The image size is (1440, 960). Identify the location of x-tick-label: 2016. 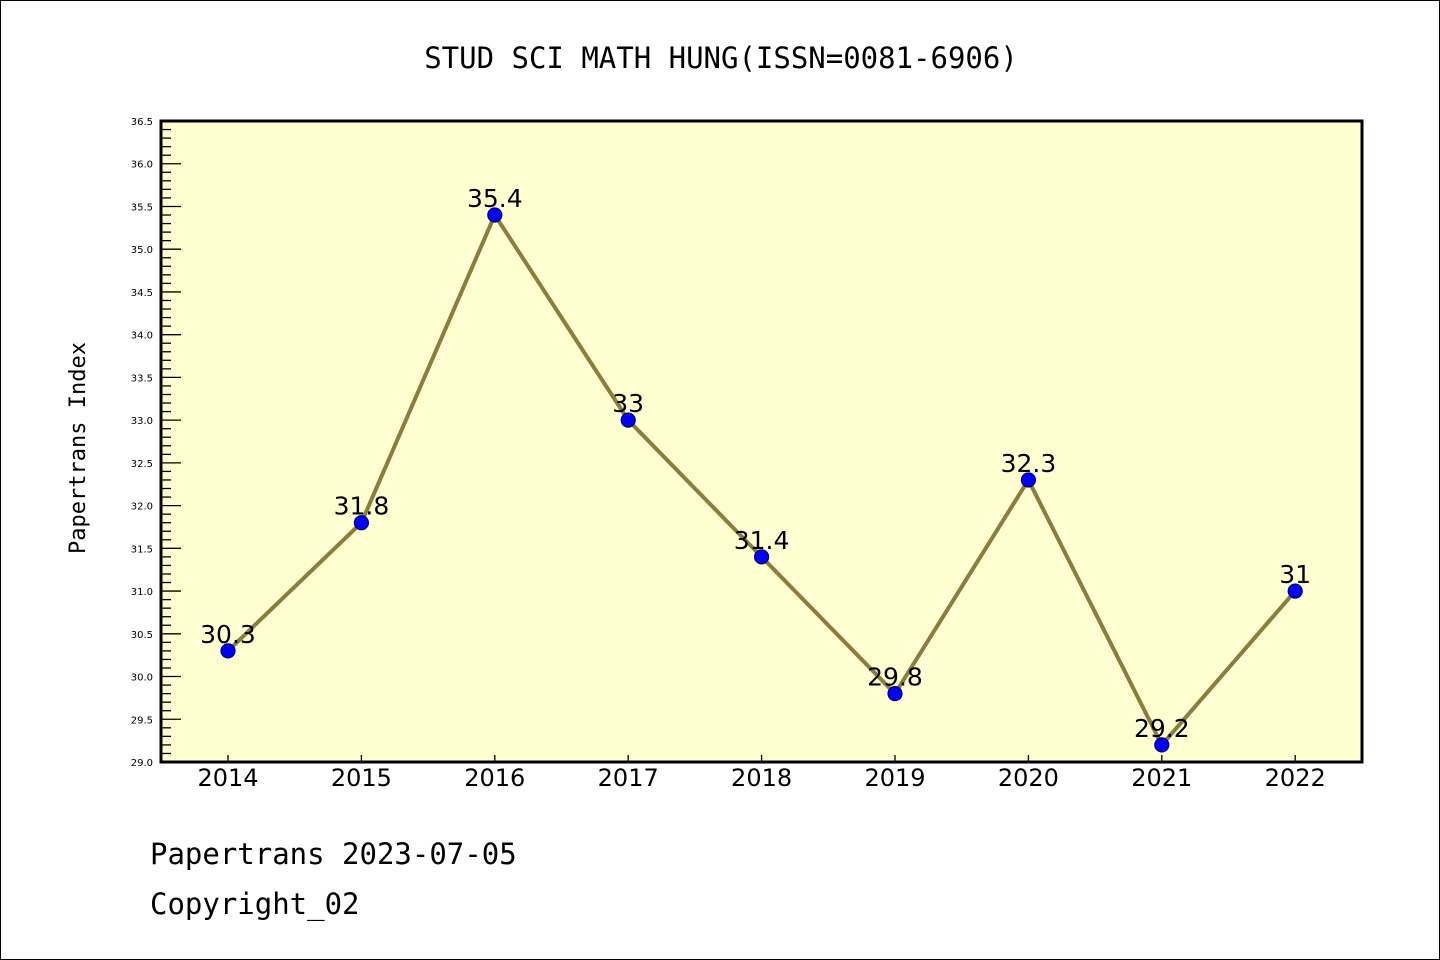
(494, 778).